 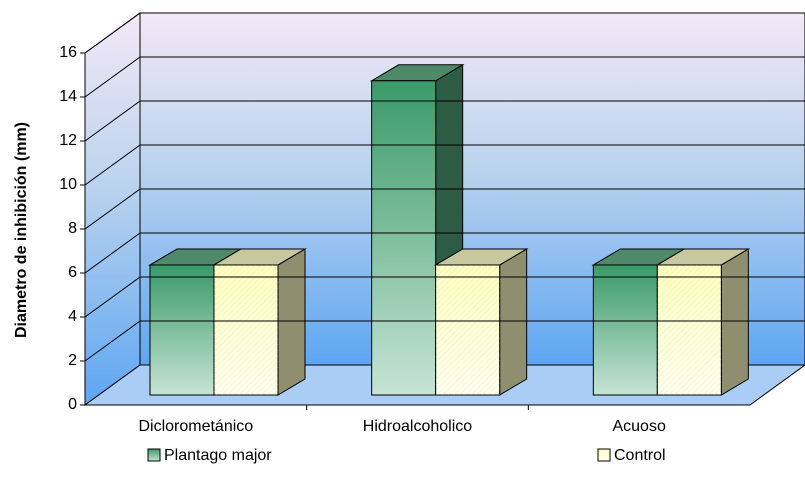 What do you see at coordinates (68, 96) in the screenshot?
I see `y-tick-label: 14` at bounding box center [68, 96].